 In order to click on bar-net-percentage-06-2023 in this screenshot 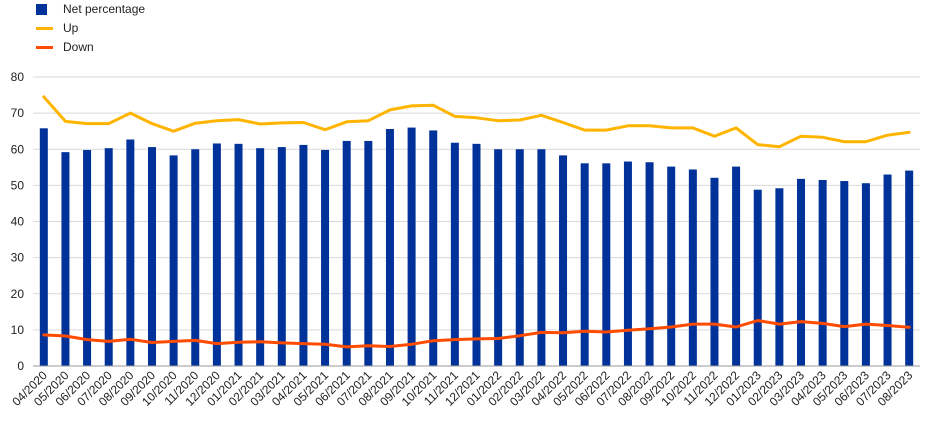, I will do `click(865, 274)`.